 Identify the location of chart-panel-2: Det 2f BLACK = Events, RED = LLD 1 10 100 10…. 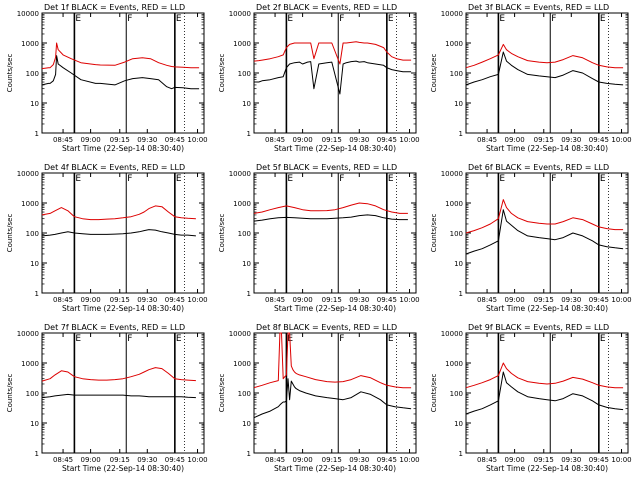
(319, 78).